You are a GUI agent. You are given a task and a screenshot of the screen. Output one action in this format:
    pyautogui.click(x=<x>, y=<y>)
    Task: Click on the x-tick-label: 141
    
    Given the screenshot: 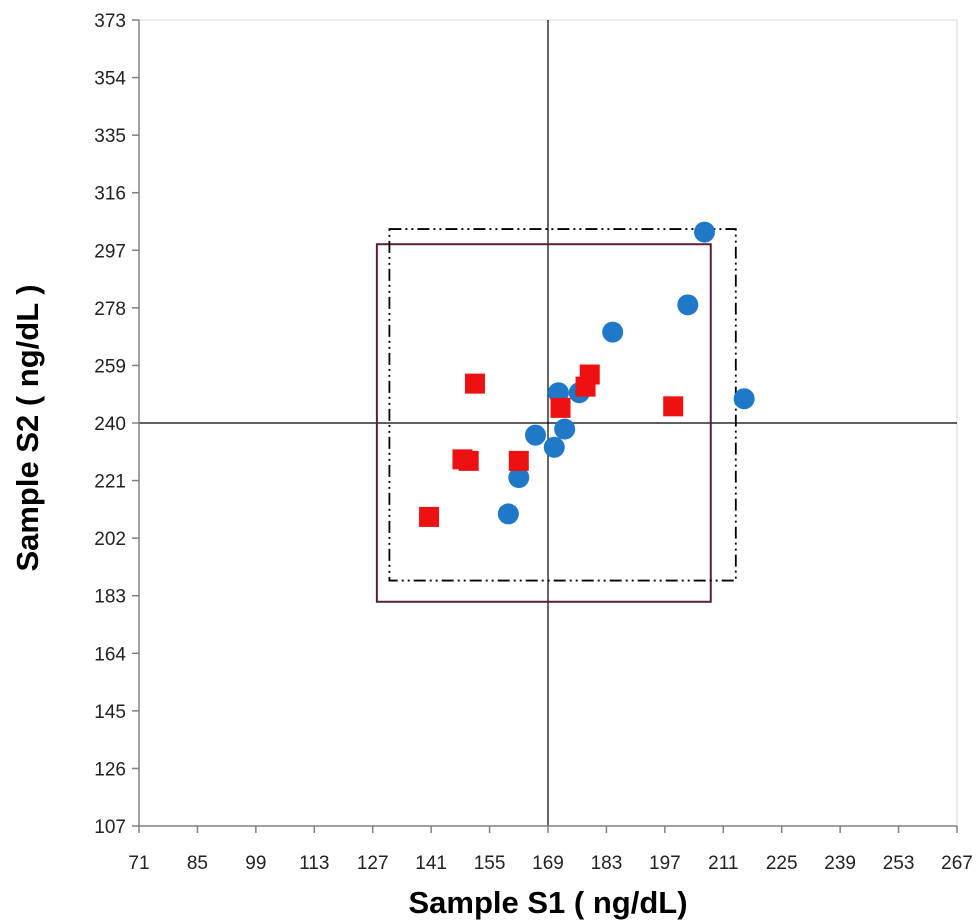 What is the action you would take?
    pyautogui.click(x=431, y=863)
    